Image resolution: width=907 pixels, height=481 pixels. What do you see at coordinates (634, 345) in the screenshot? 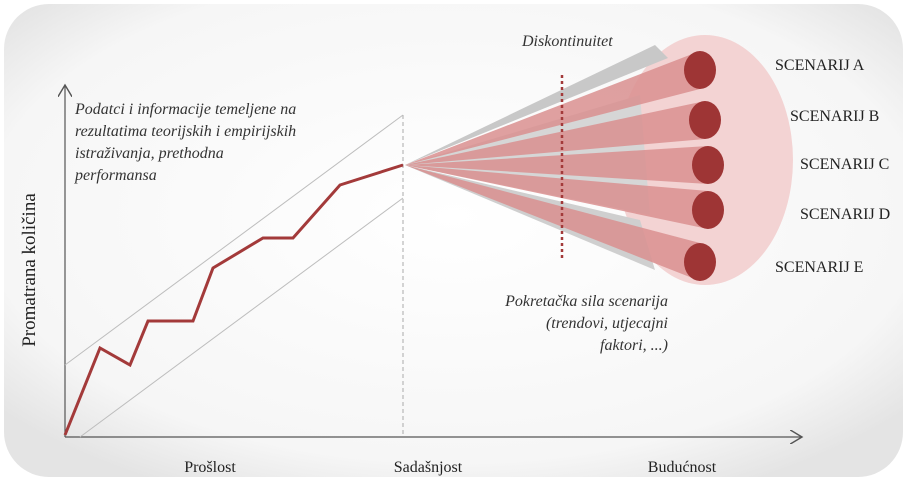
I see `driver-note: faktori, ...)` at bounding box center [634, 345].